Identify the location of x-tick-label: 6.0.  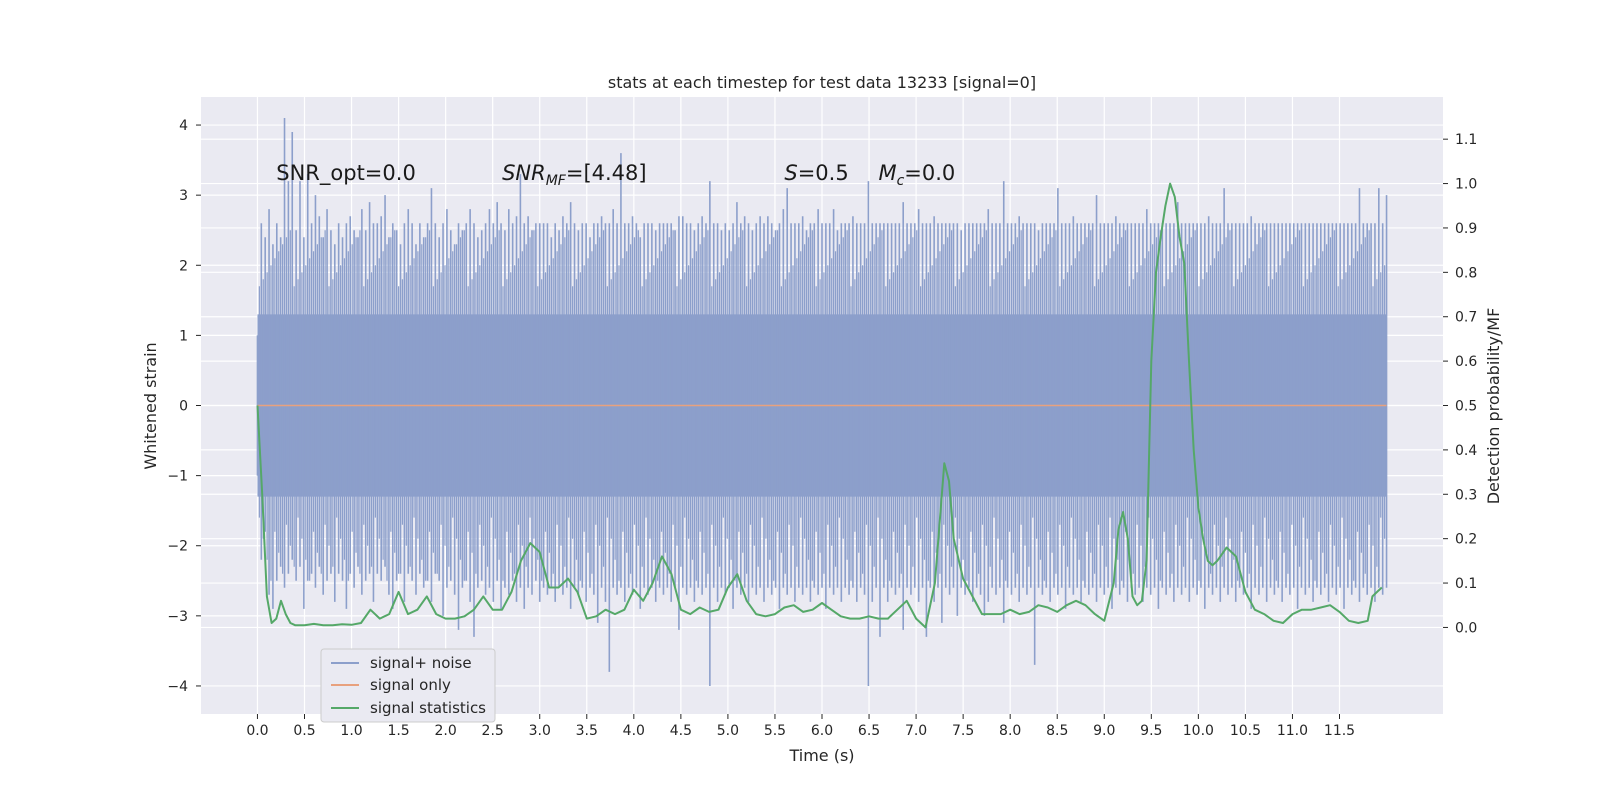
(822, 731).